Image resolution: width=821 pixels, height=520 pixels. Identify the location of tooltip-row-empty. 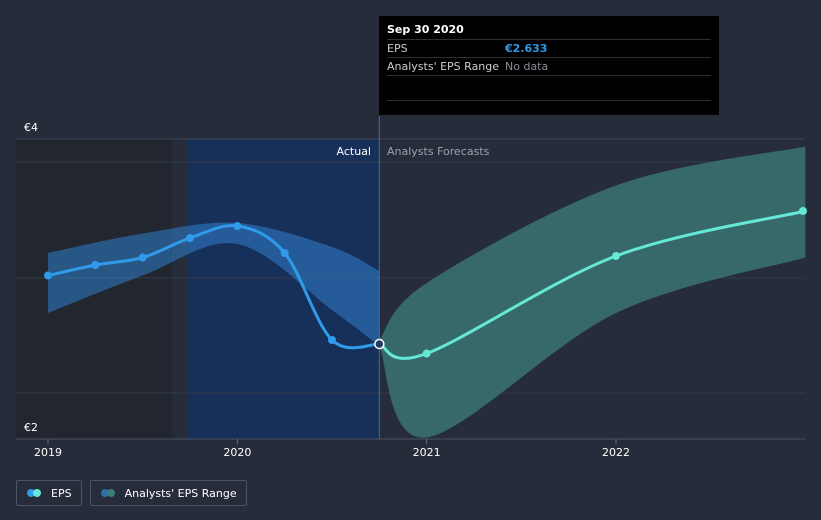
(549, 88).